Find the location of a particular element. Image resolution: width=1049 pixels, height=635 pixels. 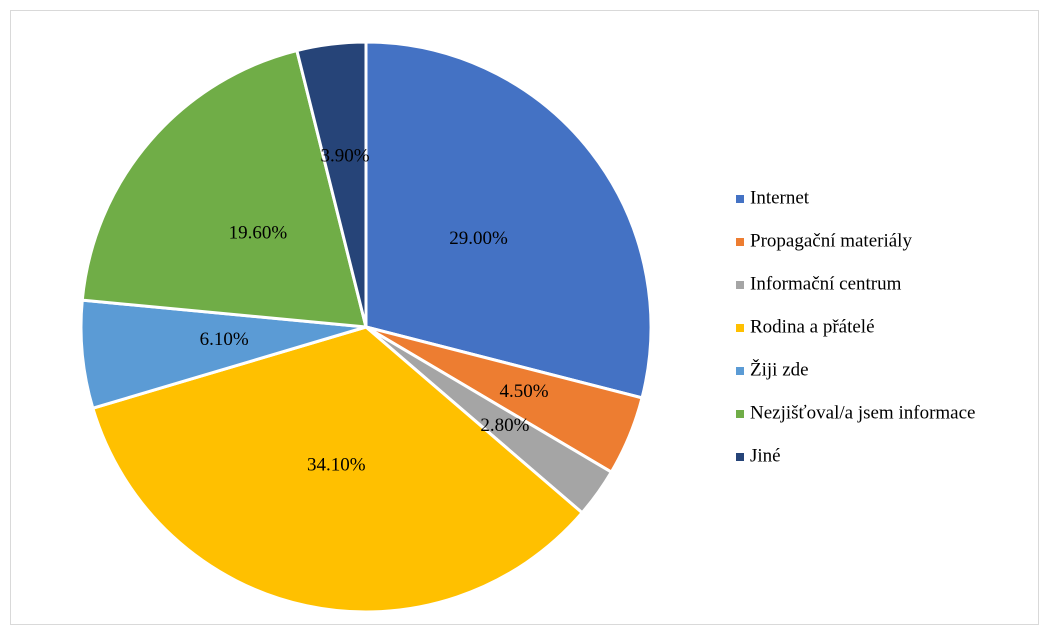

legend-label: Rodina a přátelé is located at coordinates (812, 326).